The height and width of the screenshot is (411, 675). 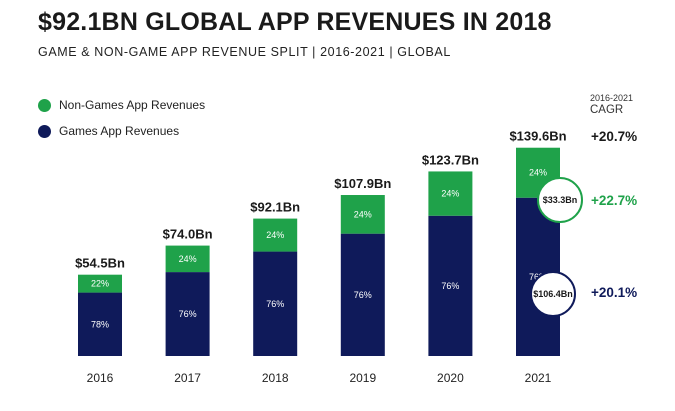 I want to click on share-label-games-2016: 78%, so click(x=100, y=324).